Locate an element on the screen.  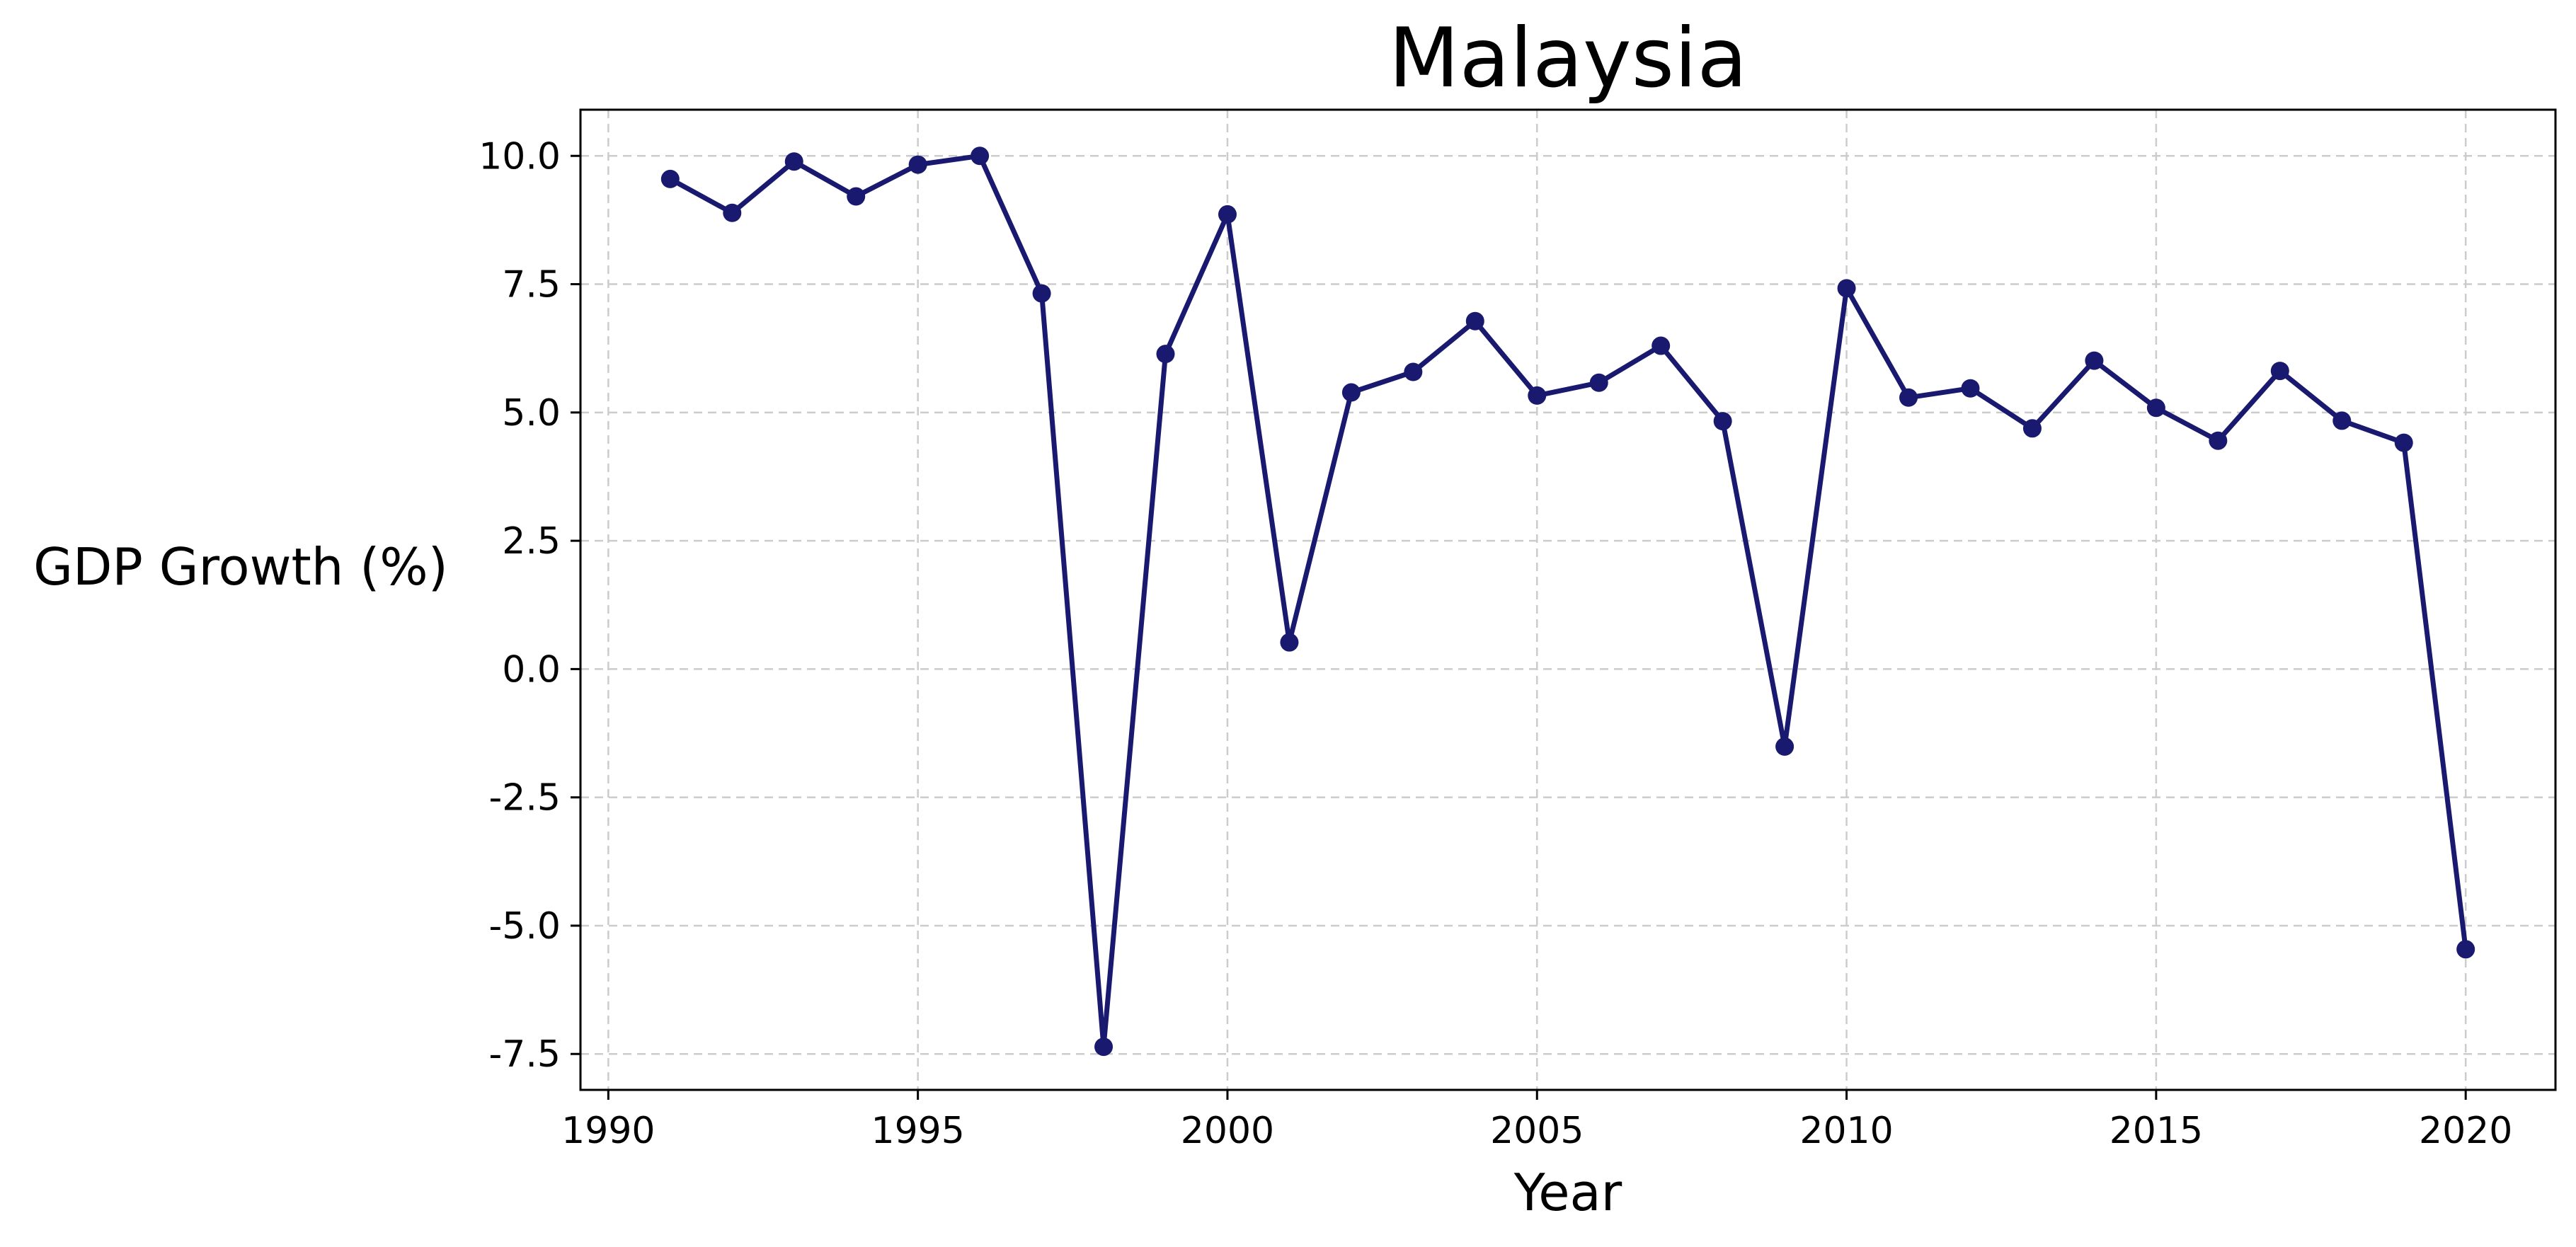
x-tick-label: 1990 is located at coordinates (608, 1131).